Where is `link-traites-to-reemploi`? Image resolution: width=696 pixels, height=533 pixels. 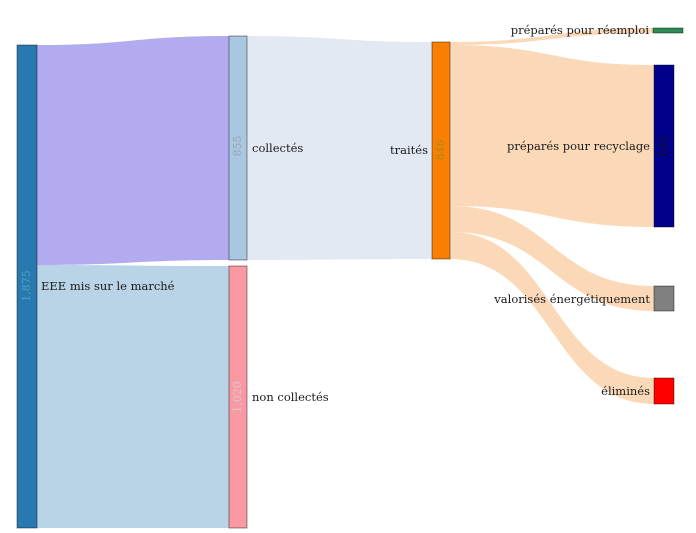
link-traites-to-reemploi is located at coordinates (551, 36).